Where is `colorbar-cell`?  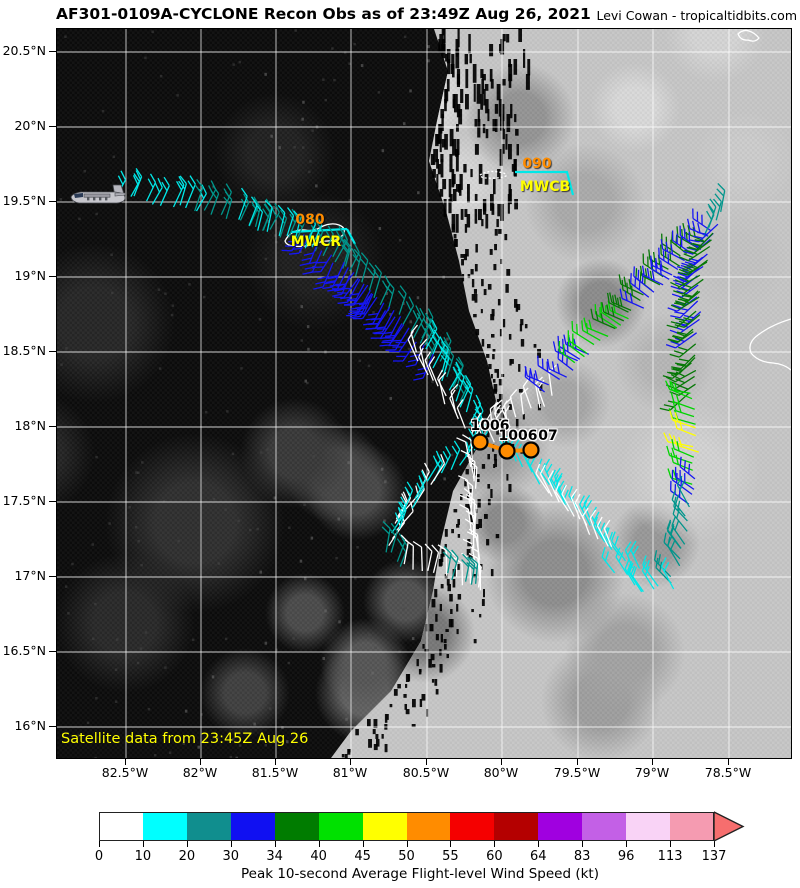
colorbar-cell is located at coordinates (604, 826).